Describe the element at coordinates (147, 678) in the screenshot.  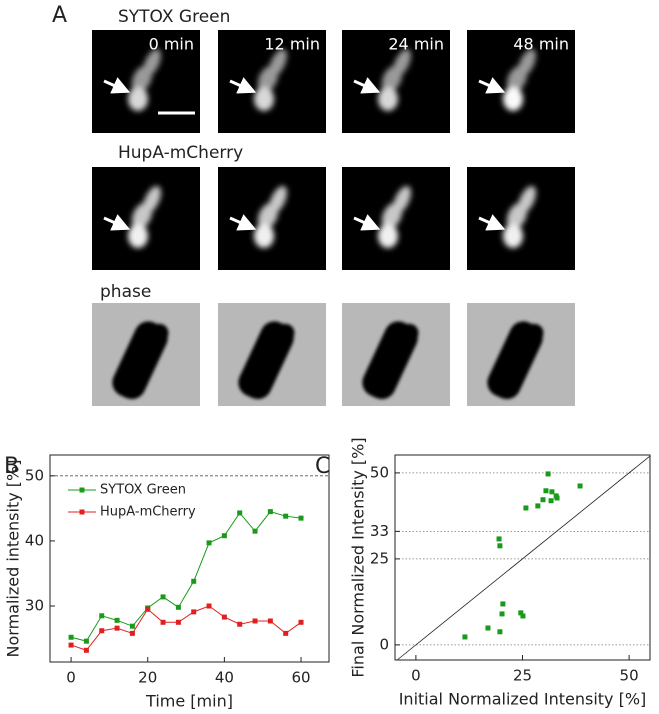
I see `x-tick-label: 20` at that location.